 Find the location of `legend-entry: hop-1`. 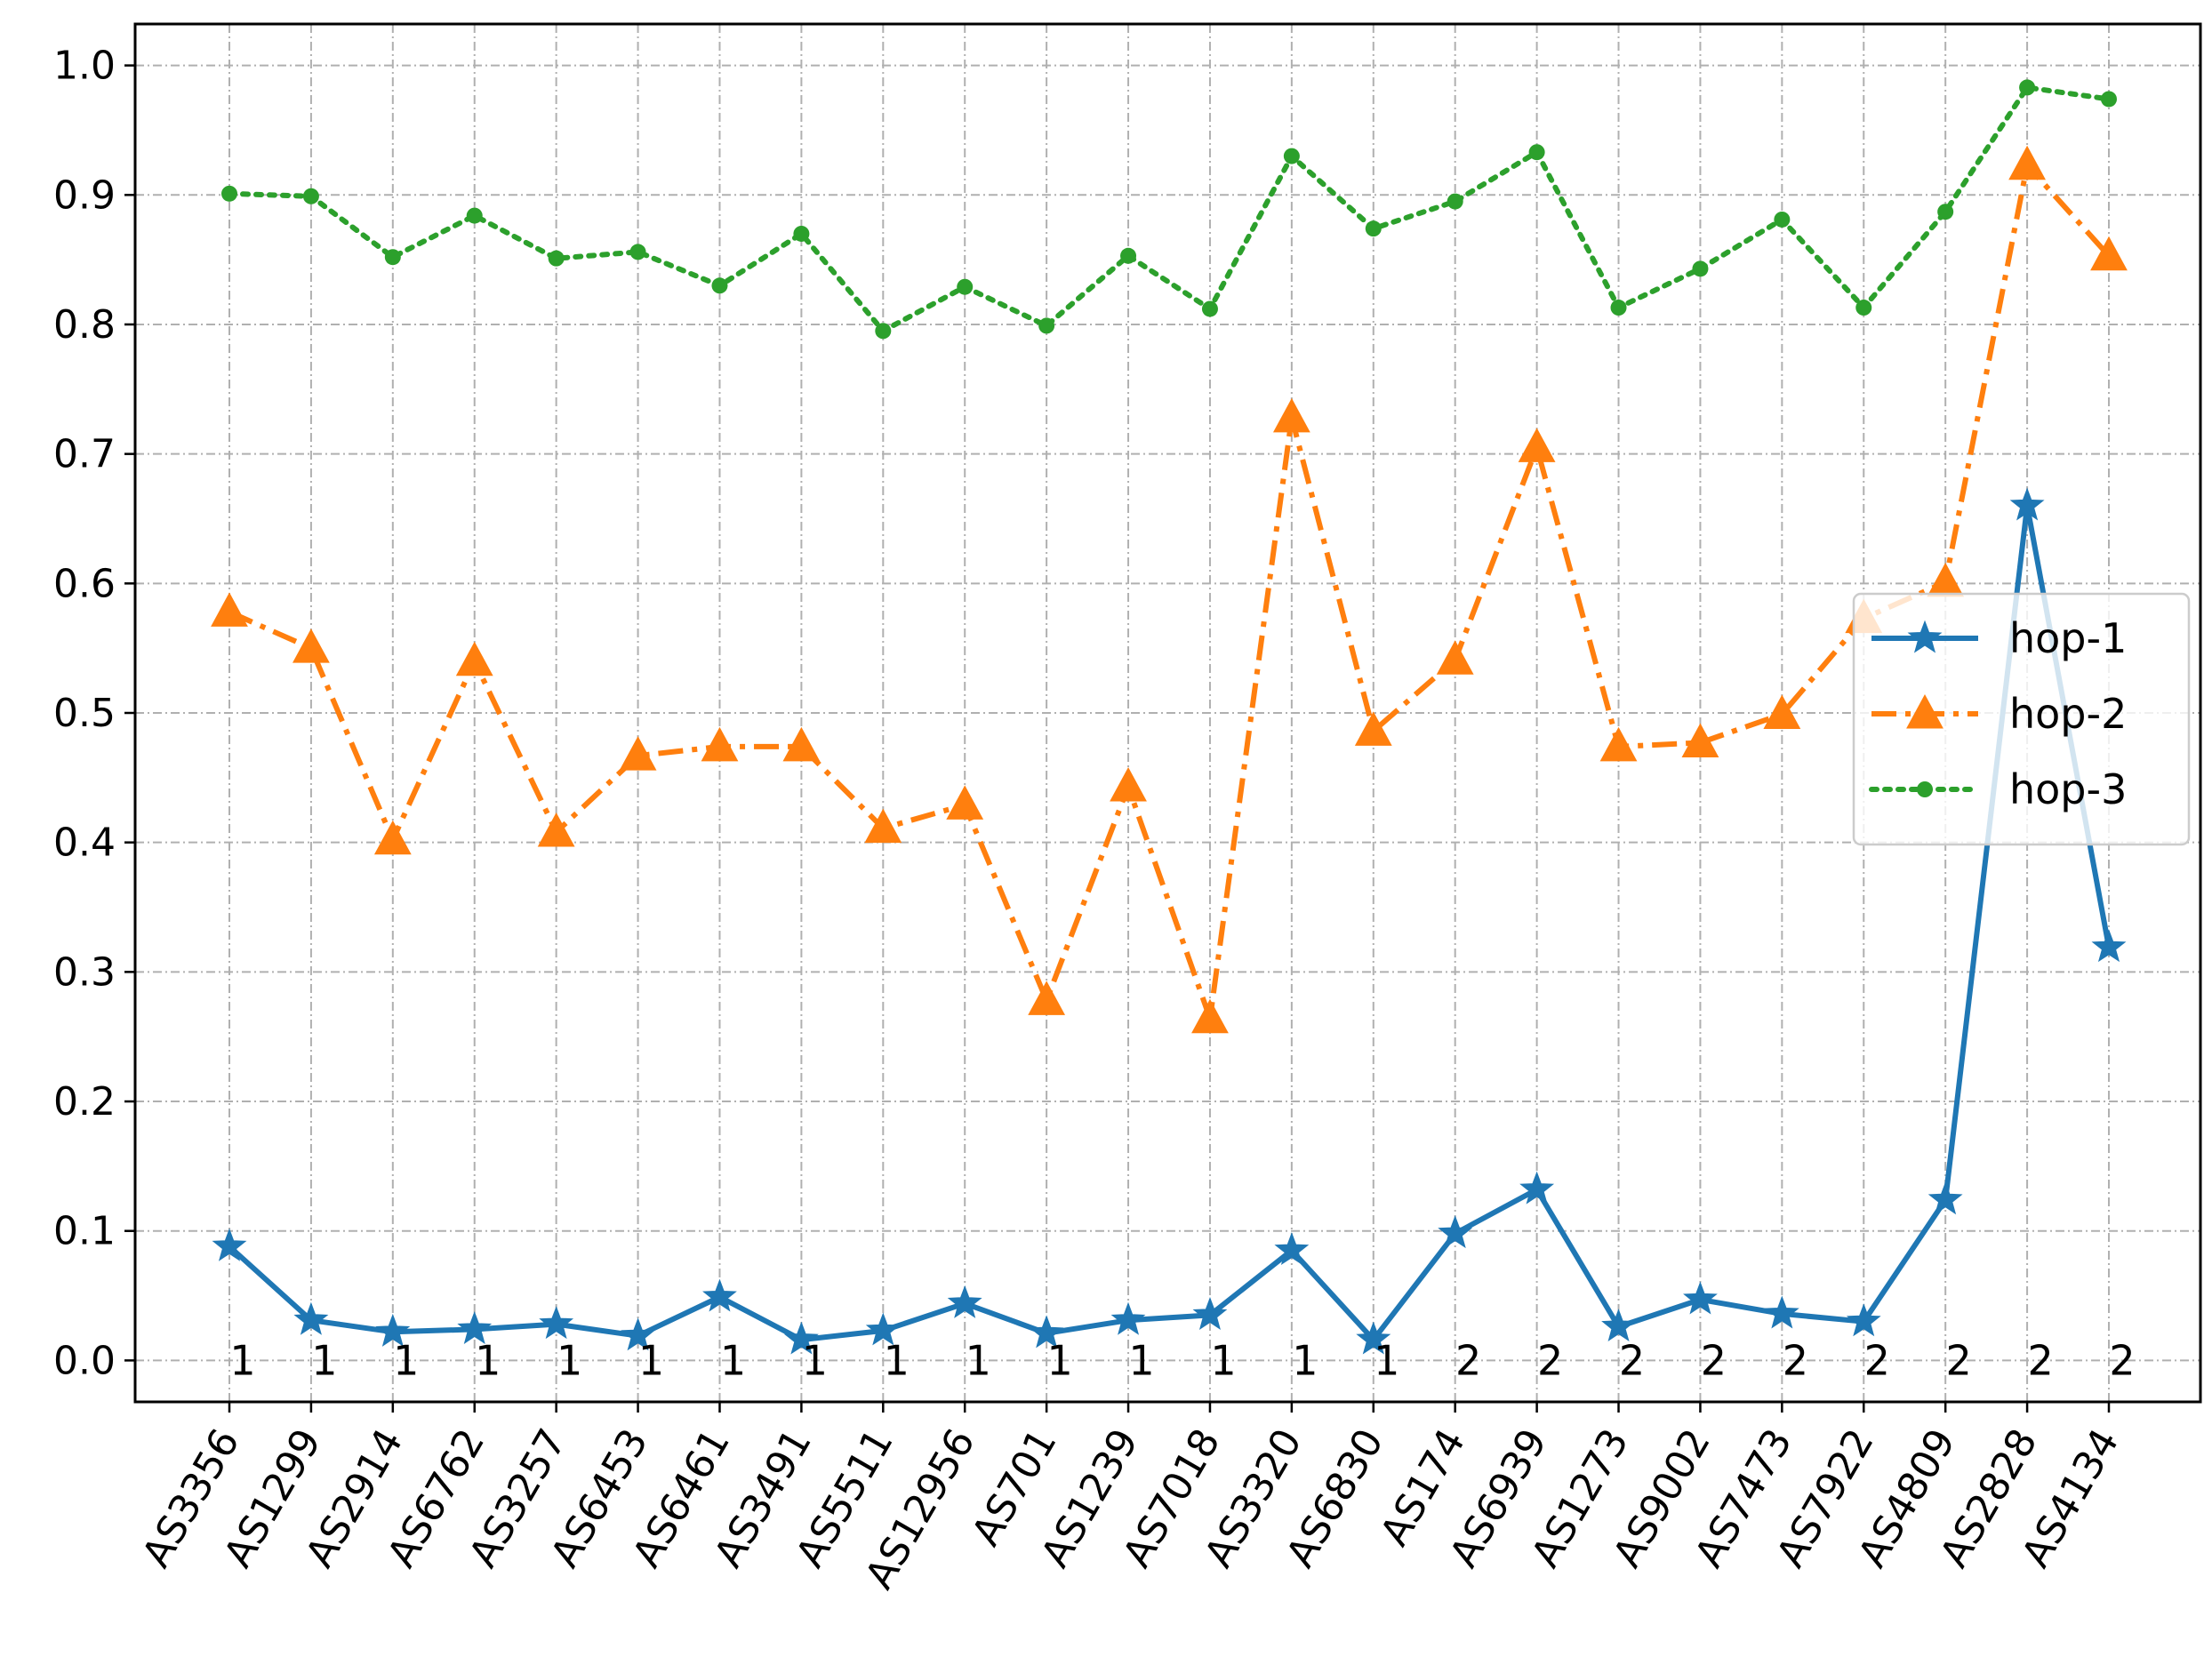

legend-entry: hop-1 is located at coordinates (1999, 638).